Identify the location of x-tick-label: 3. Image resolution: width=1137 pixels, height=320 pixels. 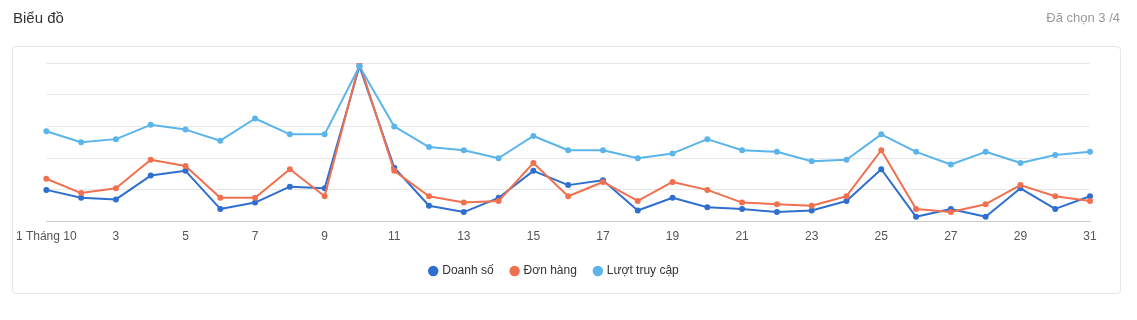
(116, 236).